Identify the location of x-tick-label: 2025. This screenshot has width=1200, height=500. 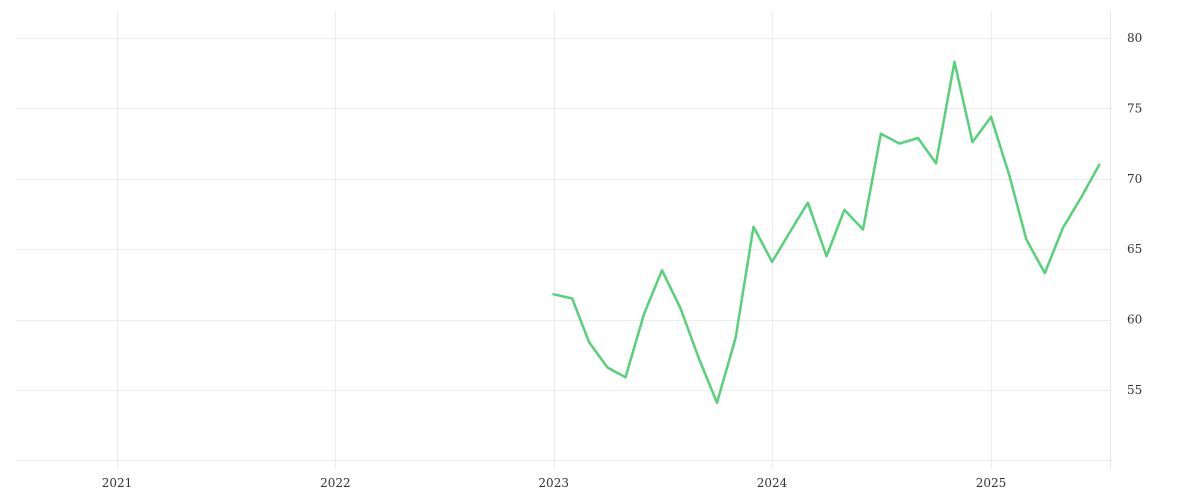
(991, 483).